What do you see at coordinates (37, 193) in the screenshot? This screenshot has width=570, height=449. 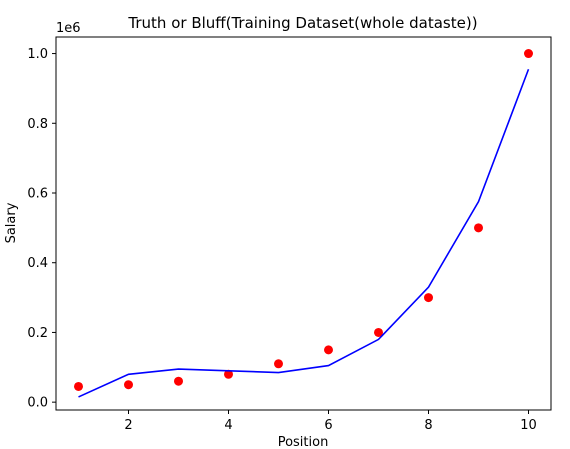 I see `y-tick-label: 0.6` at bounding box center [37, 193].